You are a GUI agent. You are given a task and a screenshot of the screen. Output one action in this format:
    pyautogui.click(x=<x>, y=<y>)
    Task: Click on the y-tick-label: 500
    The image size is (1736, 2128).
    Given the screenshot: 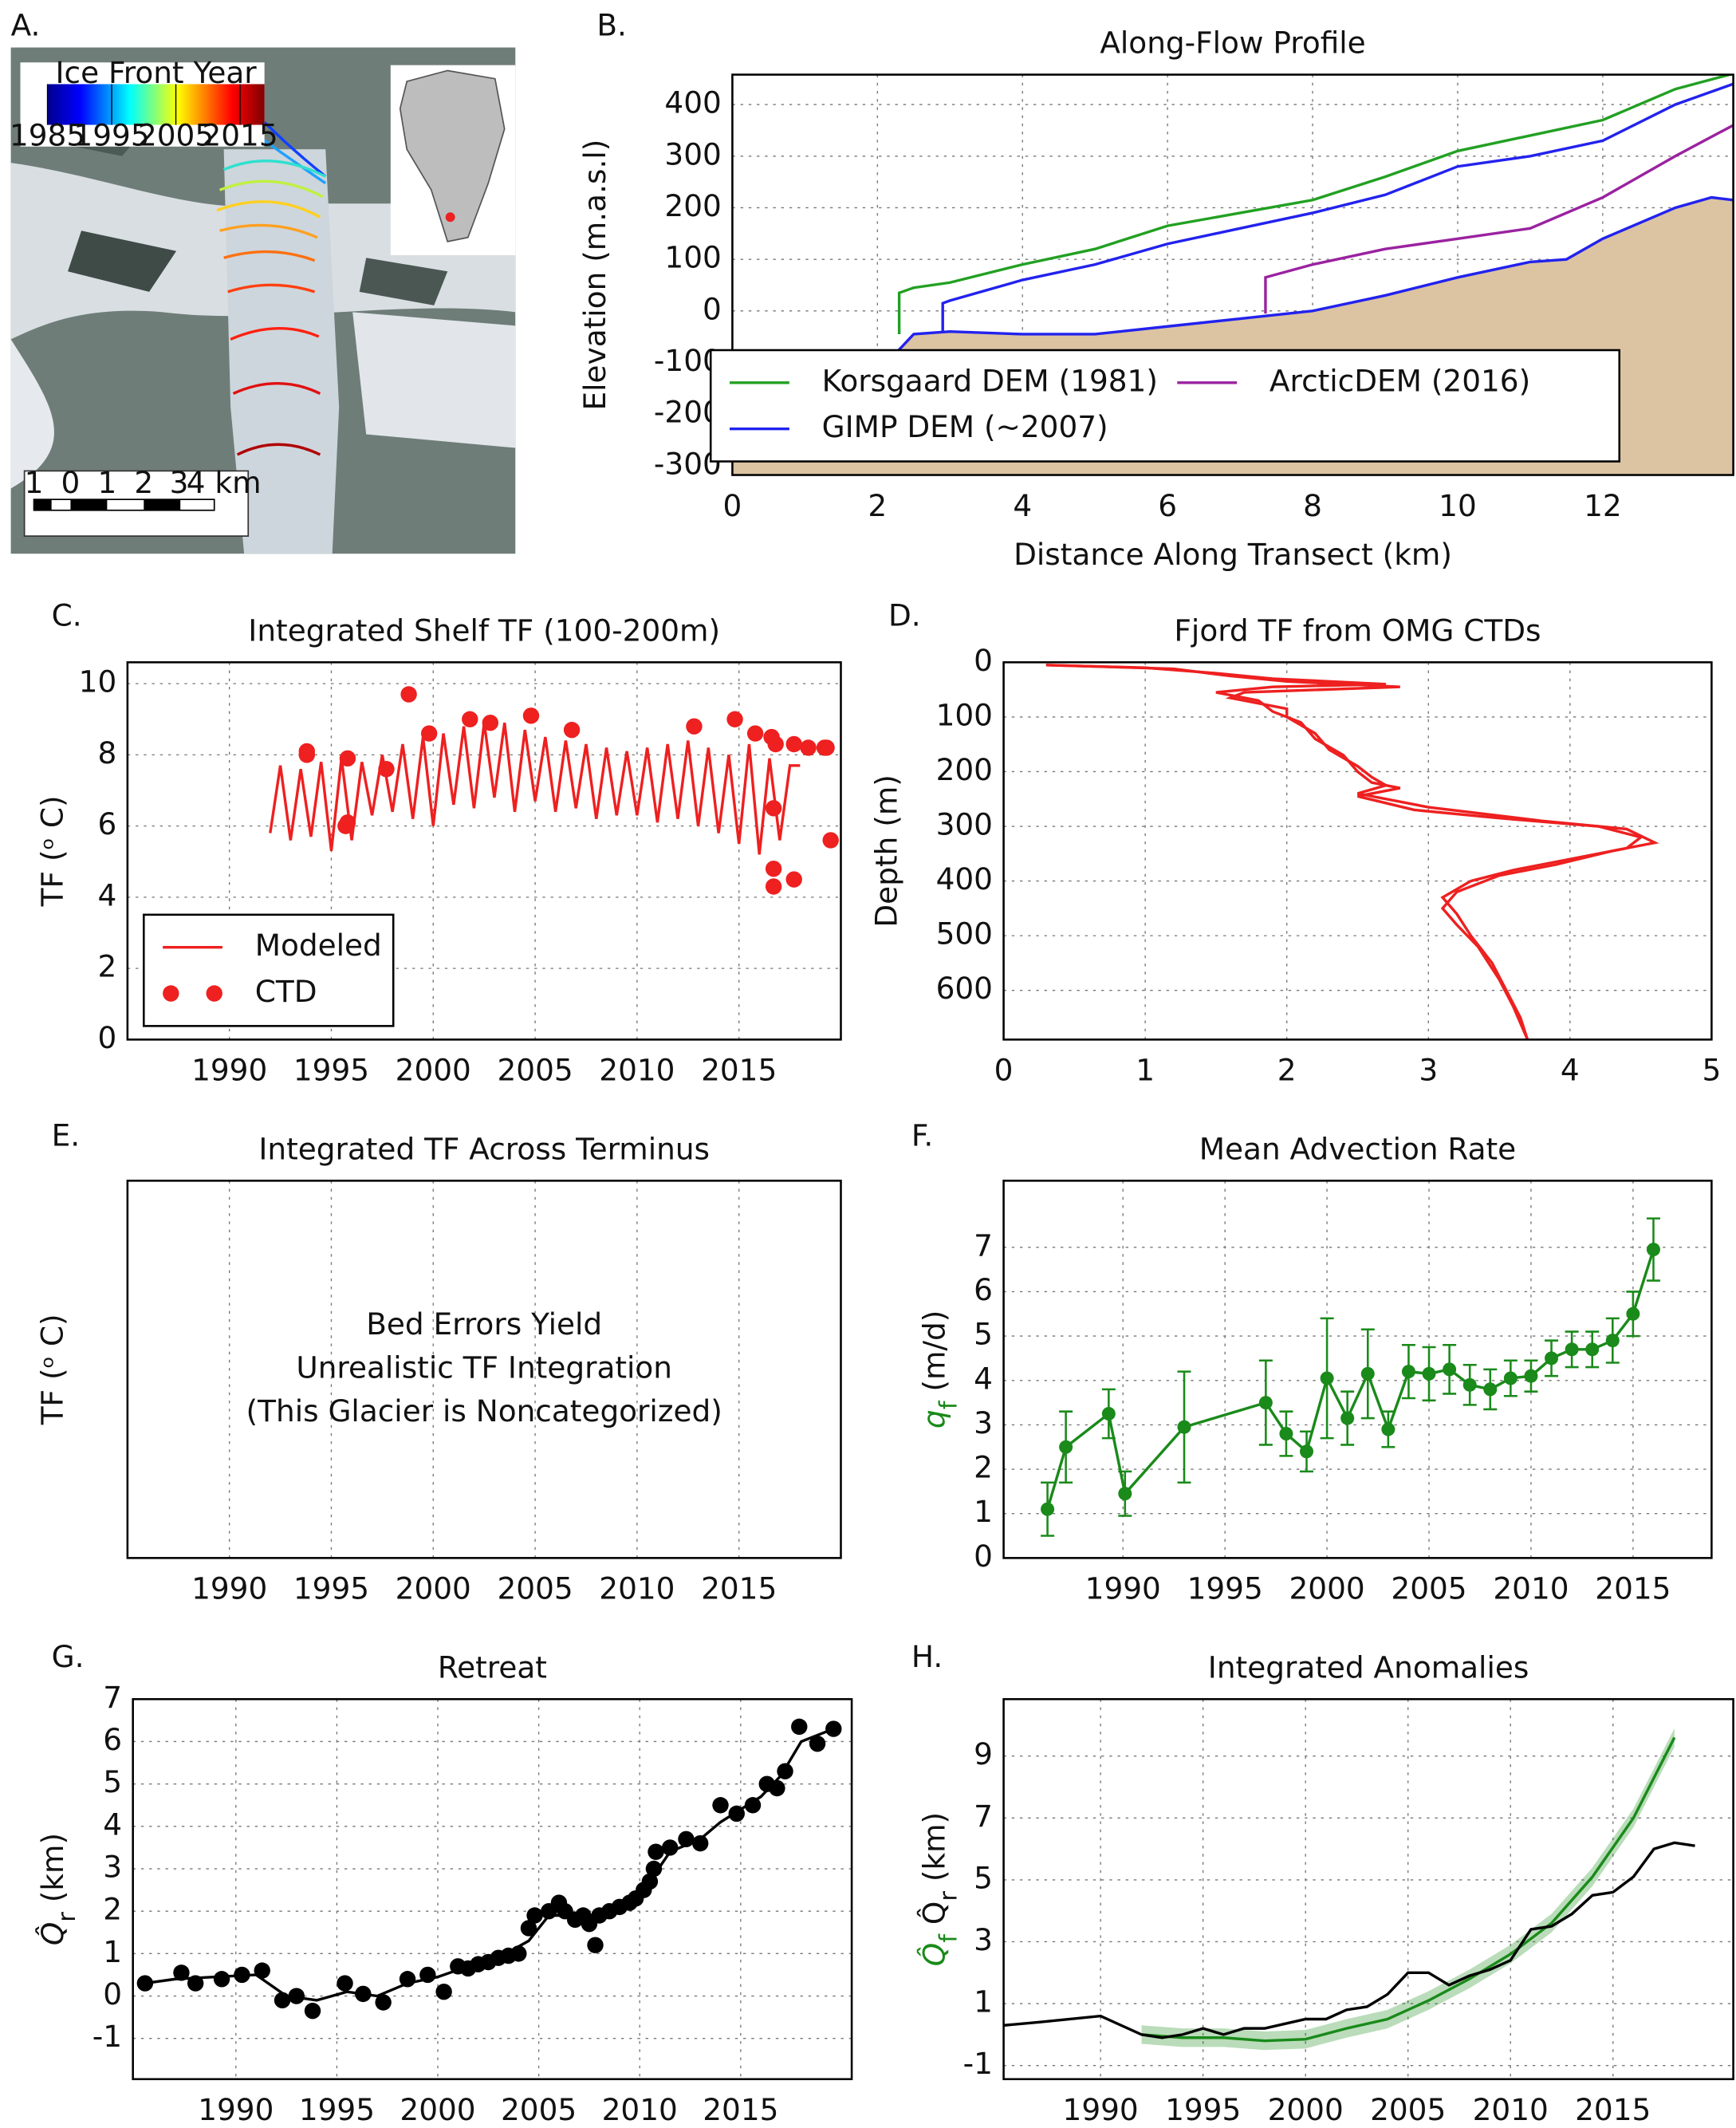 What is the action you would take?
    pyautogui.click(x=965, y=934)
    